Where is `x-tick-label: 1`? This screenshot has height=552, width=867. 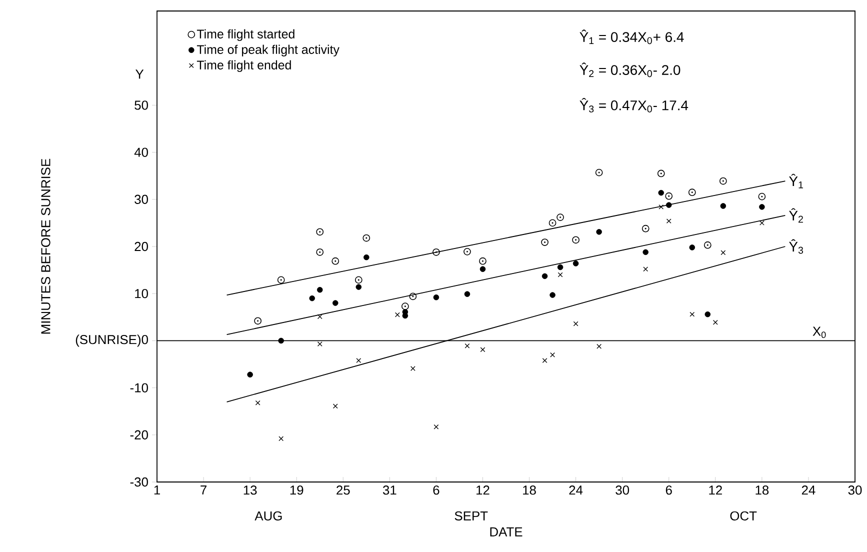
x-tick-label: 1 is located at coordinates (157, 490).